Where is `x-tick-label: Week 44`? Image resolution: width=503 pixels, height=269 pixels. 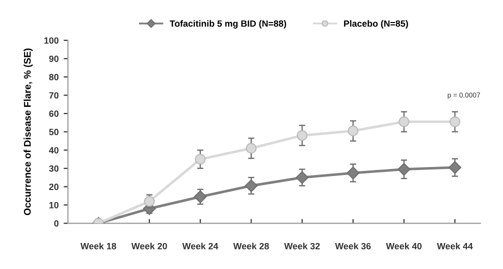 x-tick-label: Week 44 is located at coordinates (454, 246).